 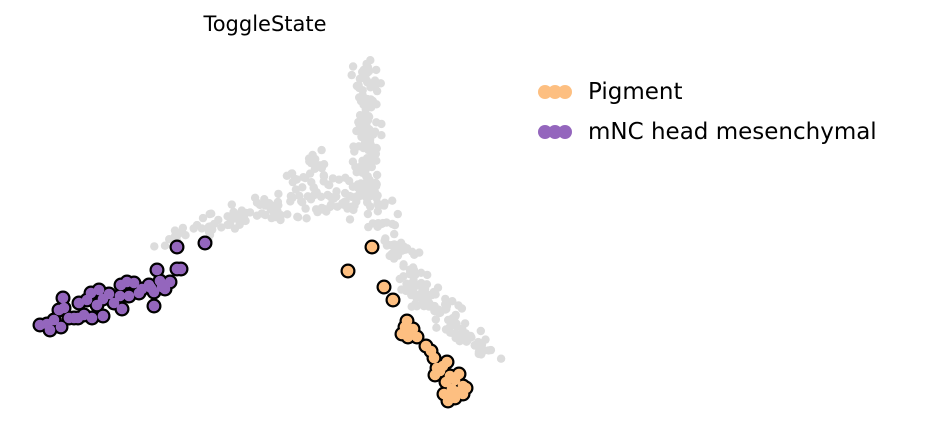 What do you see at coordinates (707, 92) in the screenshot?
I see `legend-item-pigment: Pigment` at bounding box center [707, 92].